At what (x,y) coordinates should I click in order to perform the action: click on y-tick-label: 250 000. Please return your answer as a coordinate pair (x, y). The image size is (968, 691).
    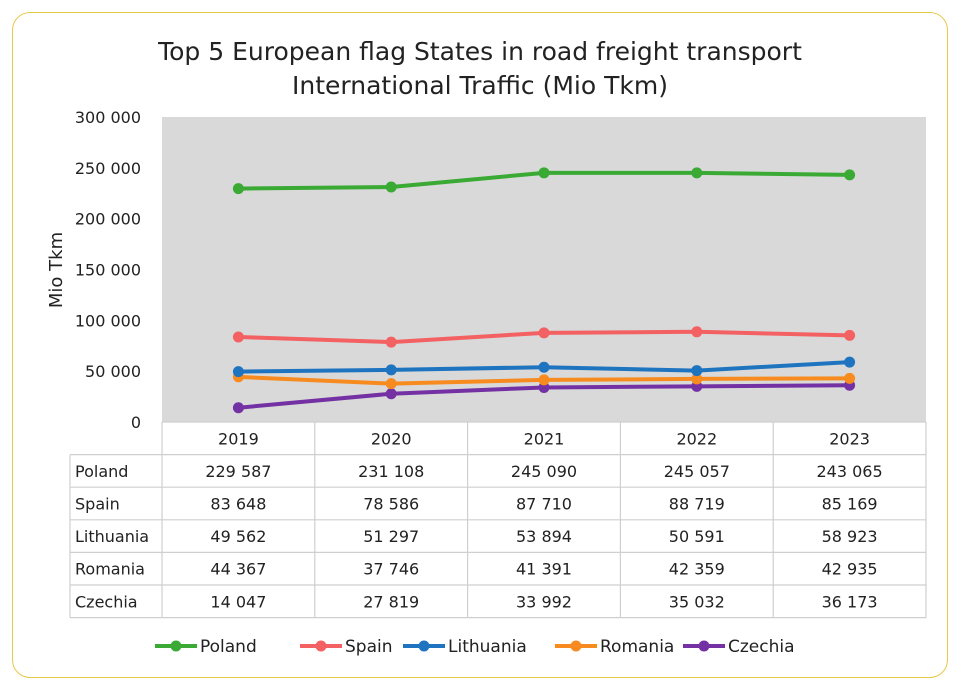
    Looking at the image, I should click on (108, 168).